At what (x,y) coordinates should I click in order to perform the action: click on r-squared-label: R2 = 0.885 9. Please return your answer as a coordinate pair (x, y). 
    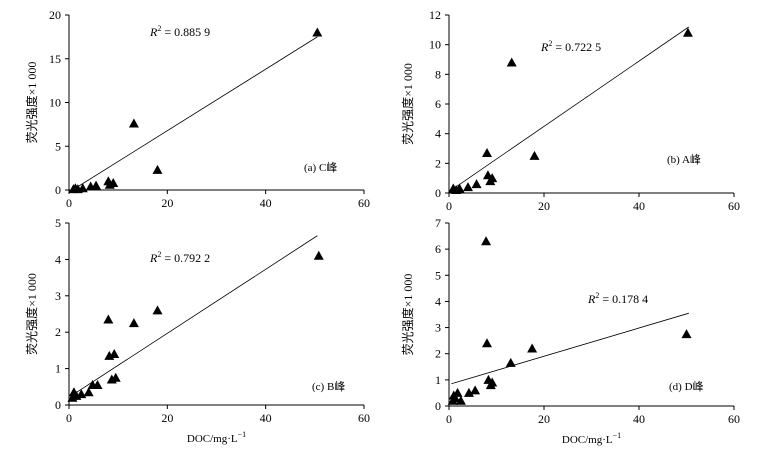
    Looking at the image, I should click on (179, 31).